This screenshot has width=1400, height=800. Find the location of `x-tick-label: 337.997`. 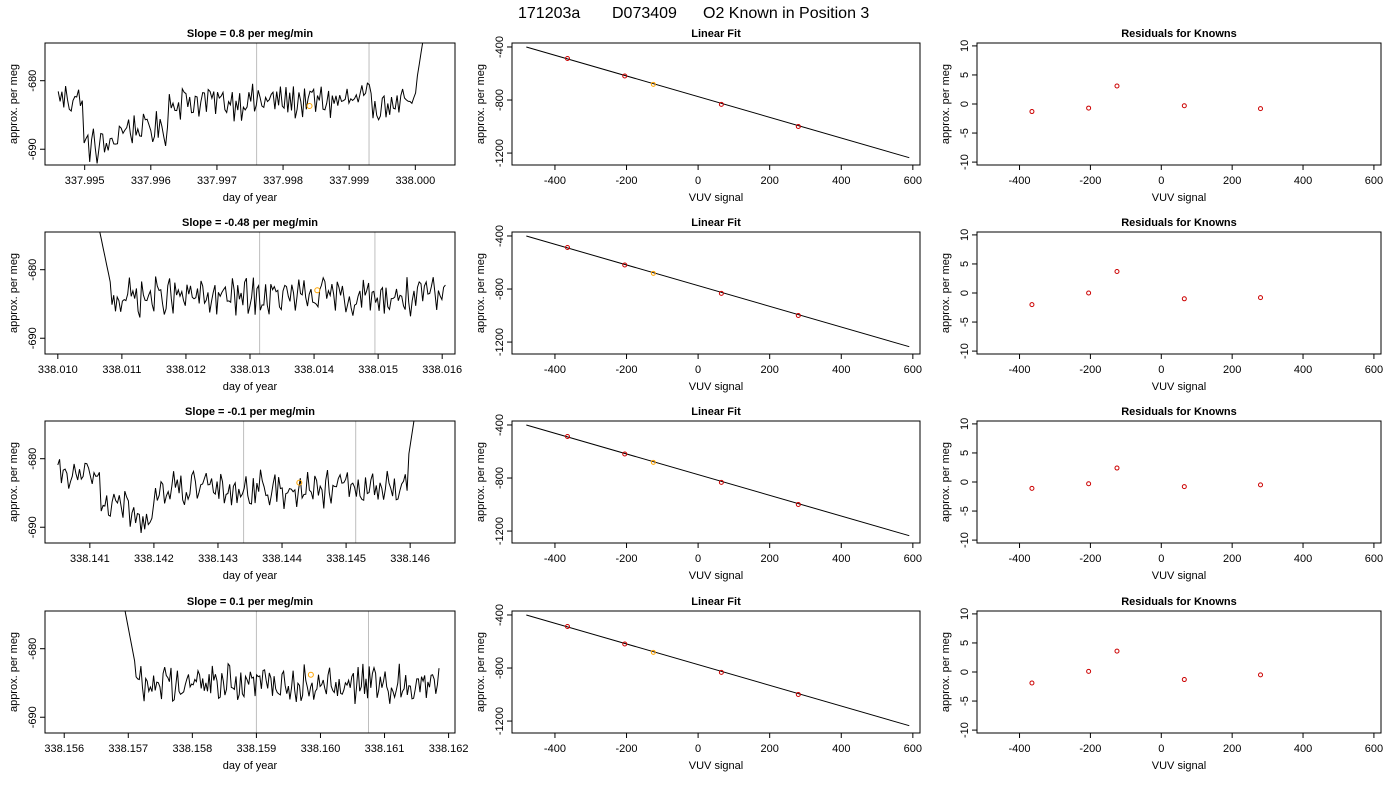

x-tick-label: 337.997 is located at coordinates (217, 181).